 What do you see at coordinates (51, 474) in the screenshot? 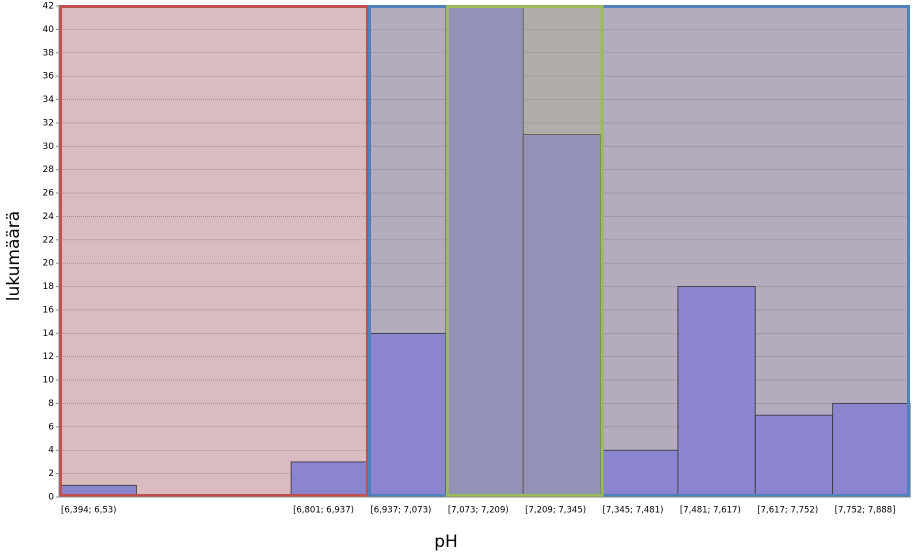
I see `y-tick-label: 2` at bounding box center [51, 474].